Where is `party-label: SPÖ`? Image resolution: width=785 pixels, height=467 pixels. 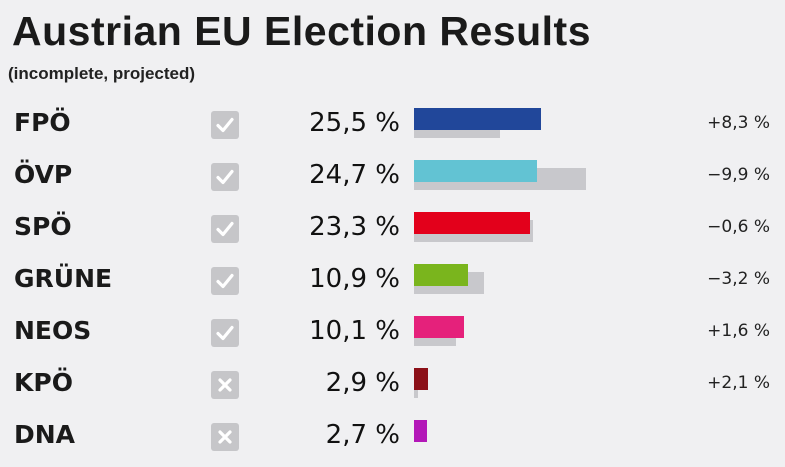 party-label: SPÖ is located at coordinates (43, 226).